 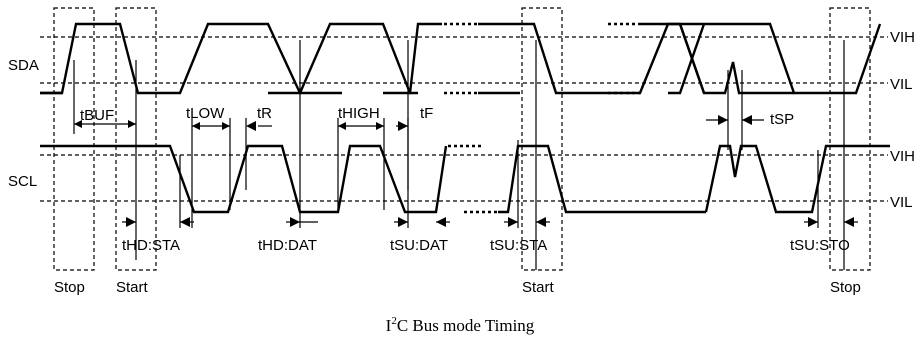 What do you see at coordinates (466, 325) in the screenshot?
I see `caption-rest: C Bus mode Timing` at bounding box center [466, 325].